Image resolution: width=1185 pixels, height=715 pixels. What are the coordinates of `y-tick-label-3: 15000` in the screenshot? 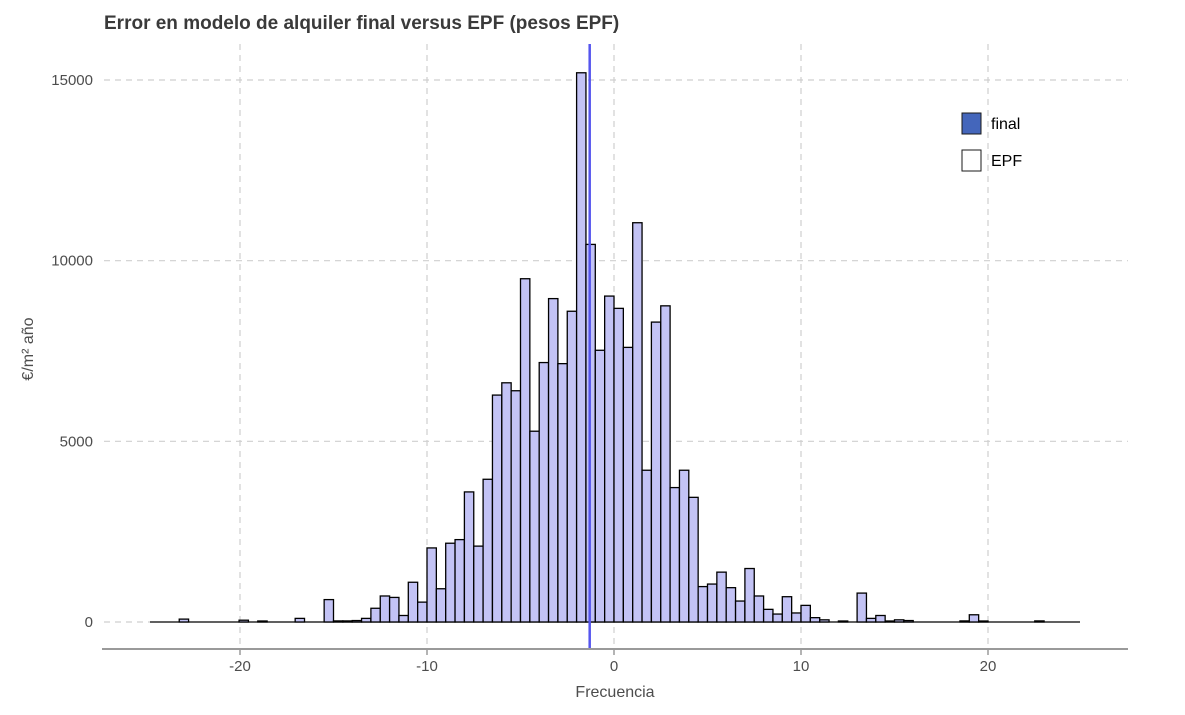 It's located at (72, 80).